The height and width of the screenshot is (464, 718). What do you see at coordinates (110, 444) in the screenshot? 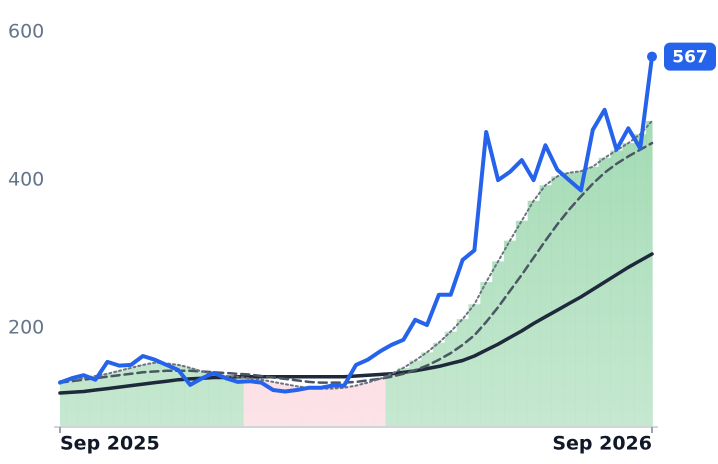
I see `x-tick-label: Sep 2025` at bounding box center [110, 444].